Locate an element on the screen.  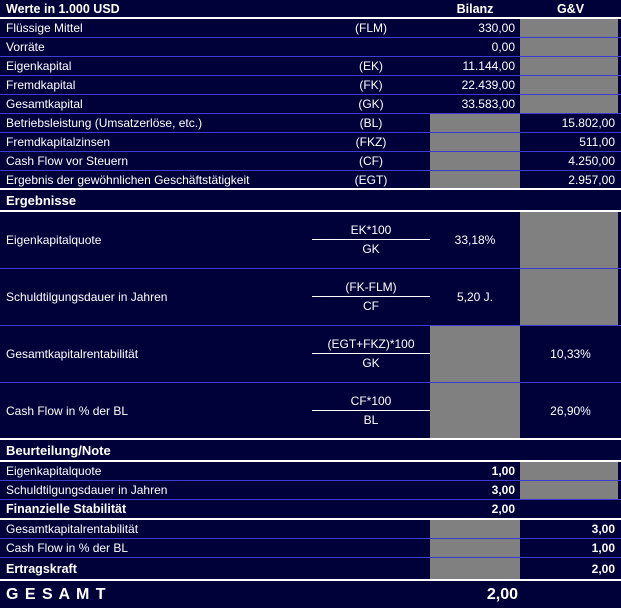
row-label: Cash Flow vor Steuern is located at coordinates (67, 161).